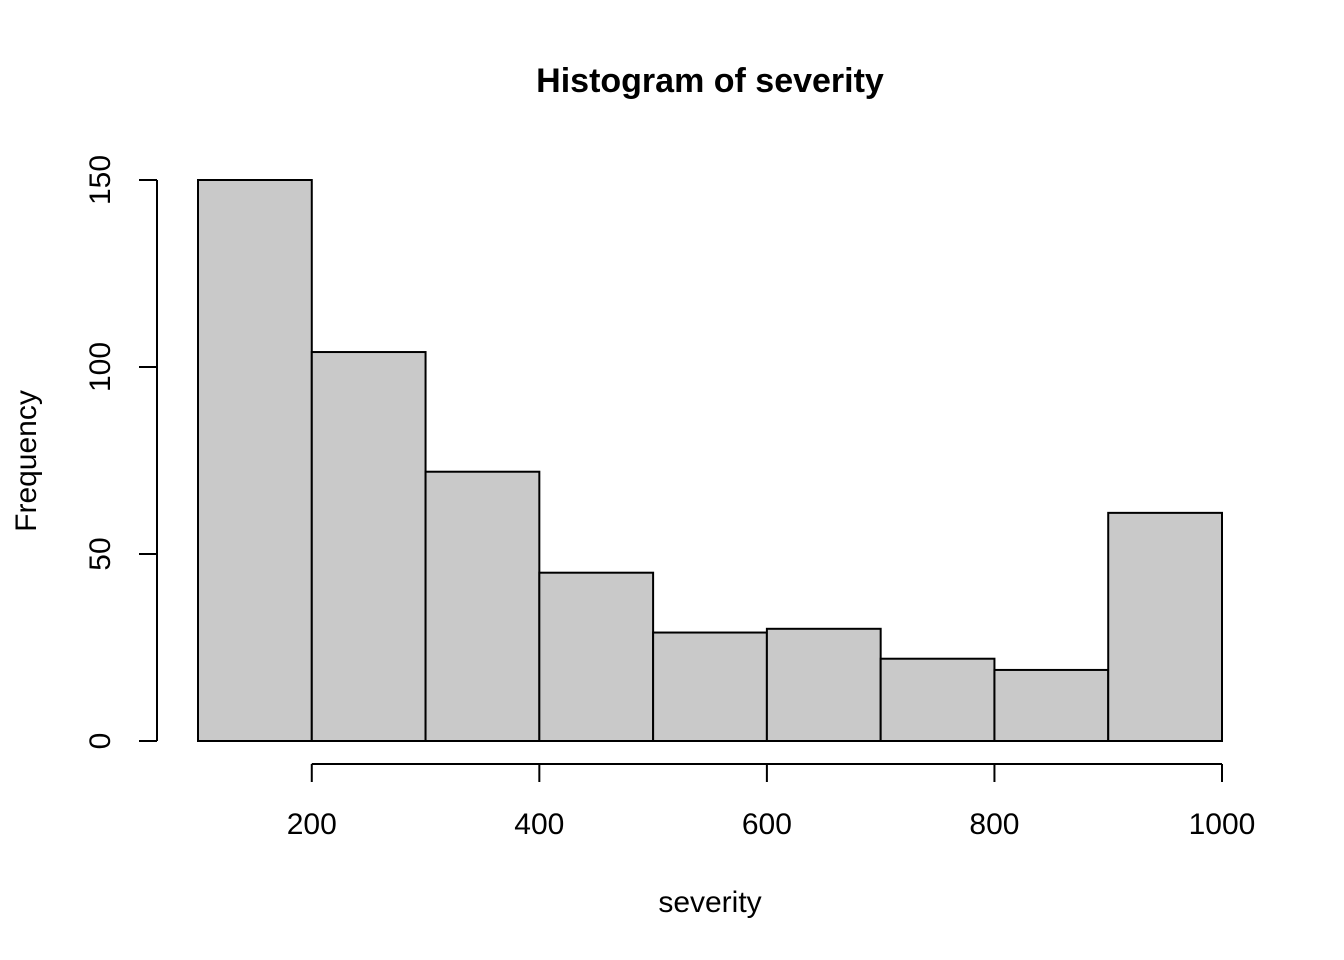 The height and width of the screenshot is (960, 1344). Describe the element at coordinates (994, 824) in the screenshot. I see `x-tick-label: 800` at that location.